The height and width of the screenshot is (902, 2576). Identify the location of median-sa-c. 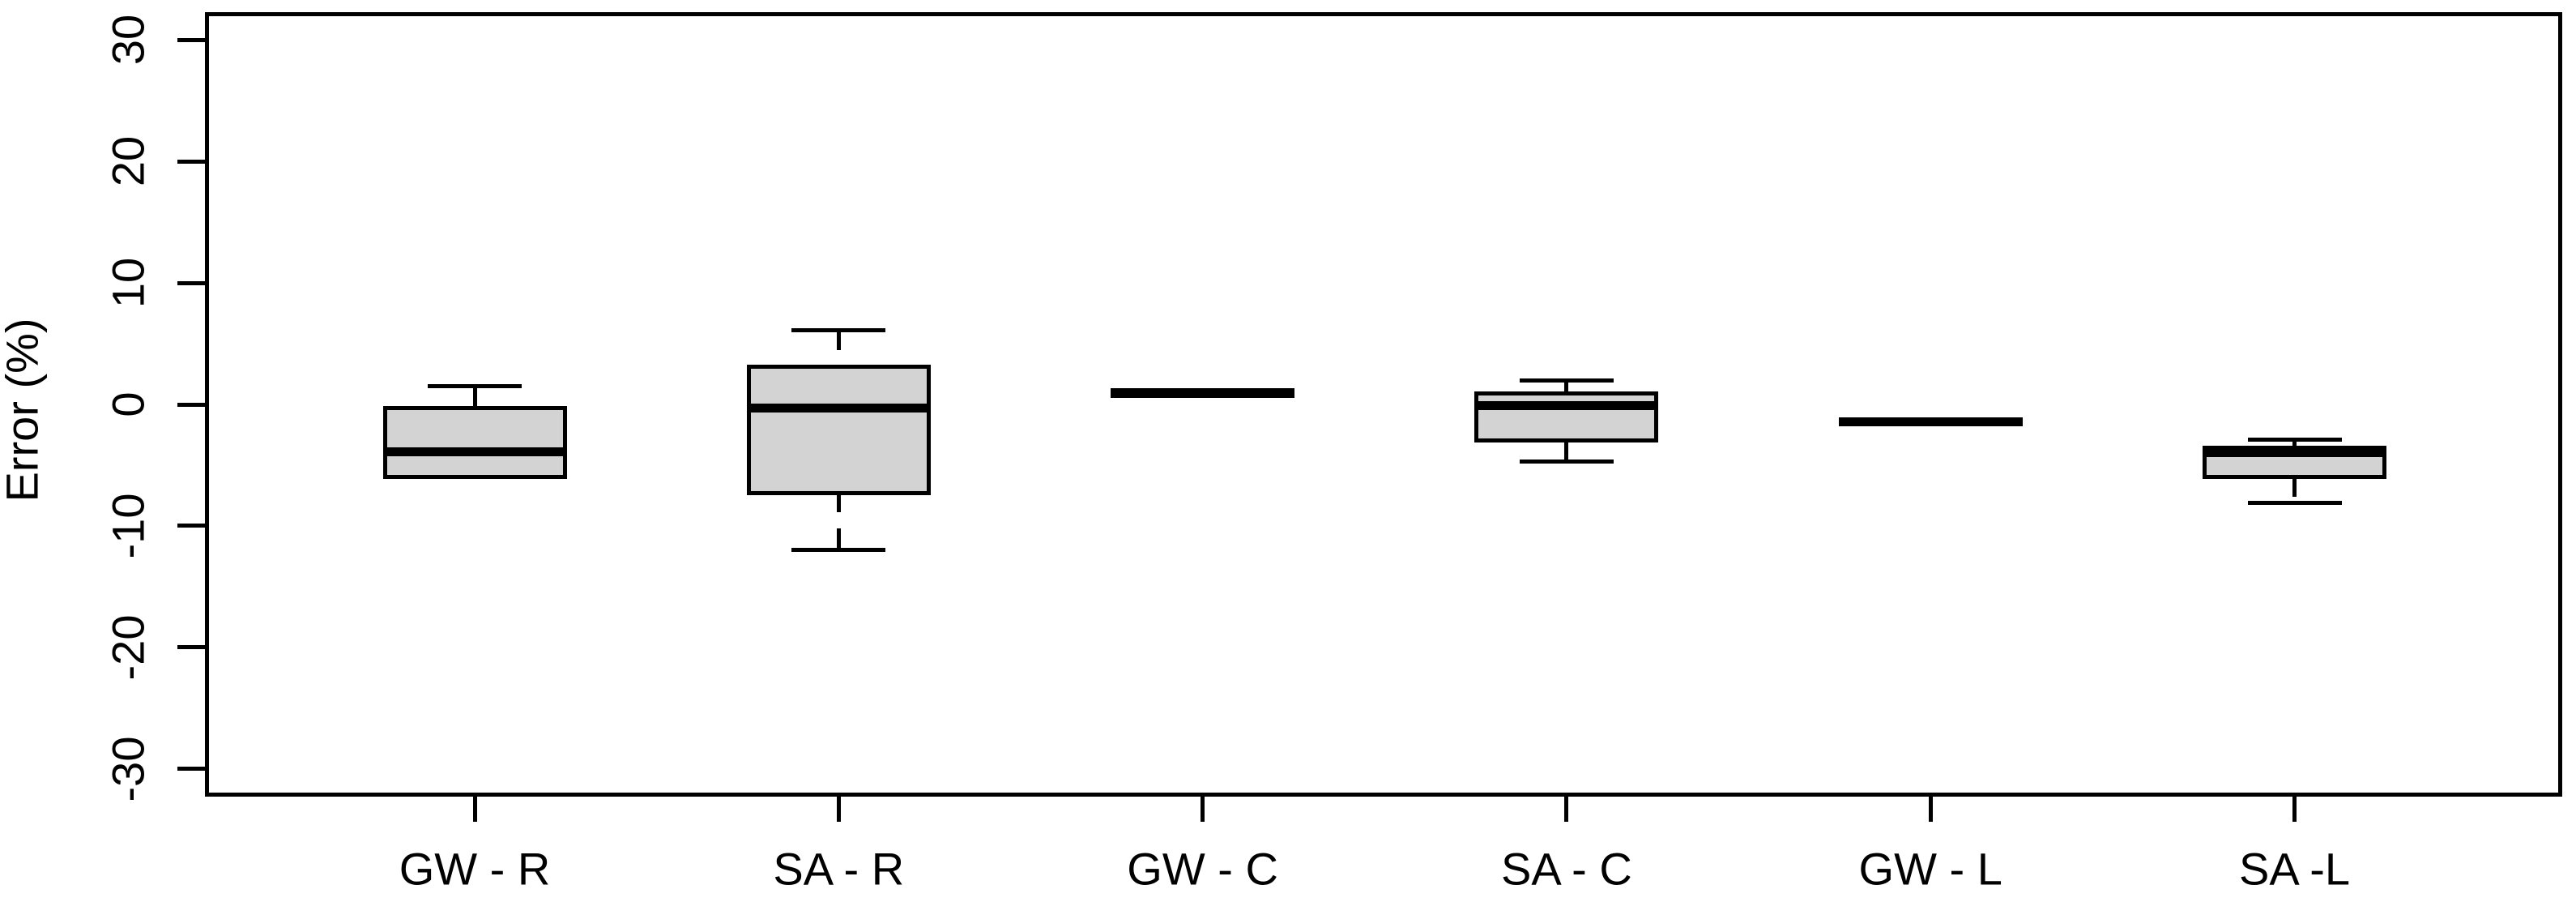
(1566, 405).